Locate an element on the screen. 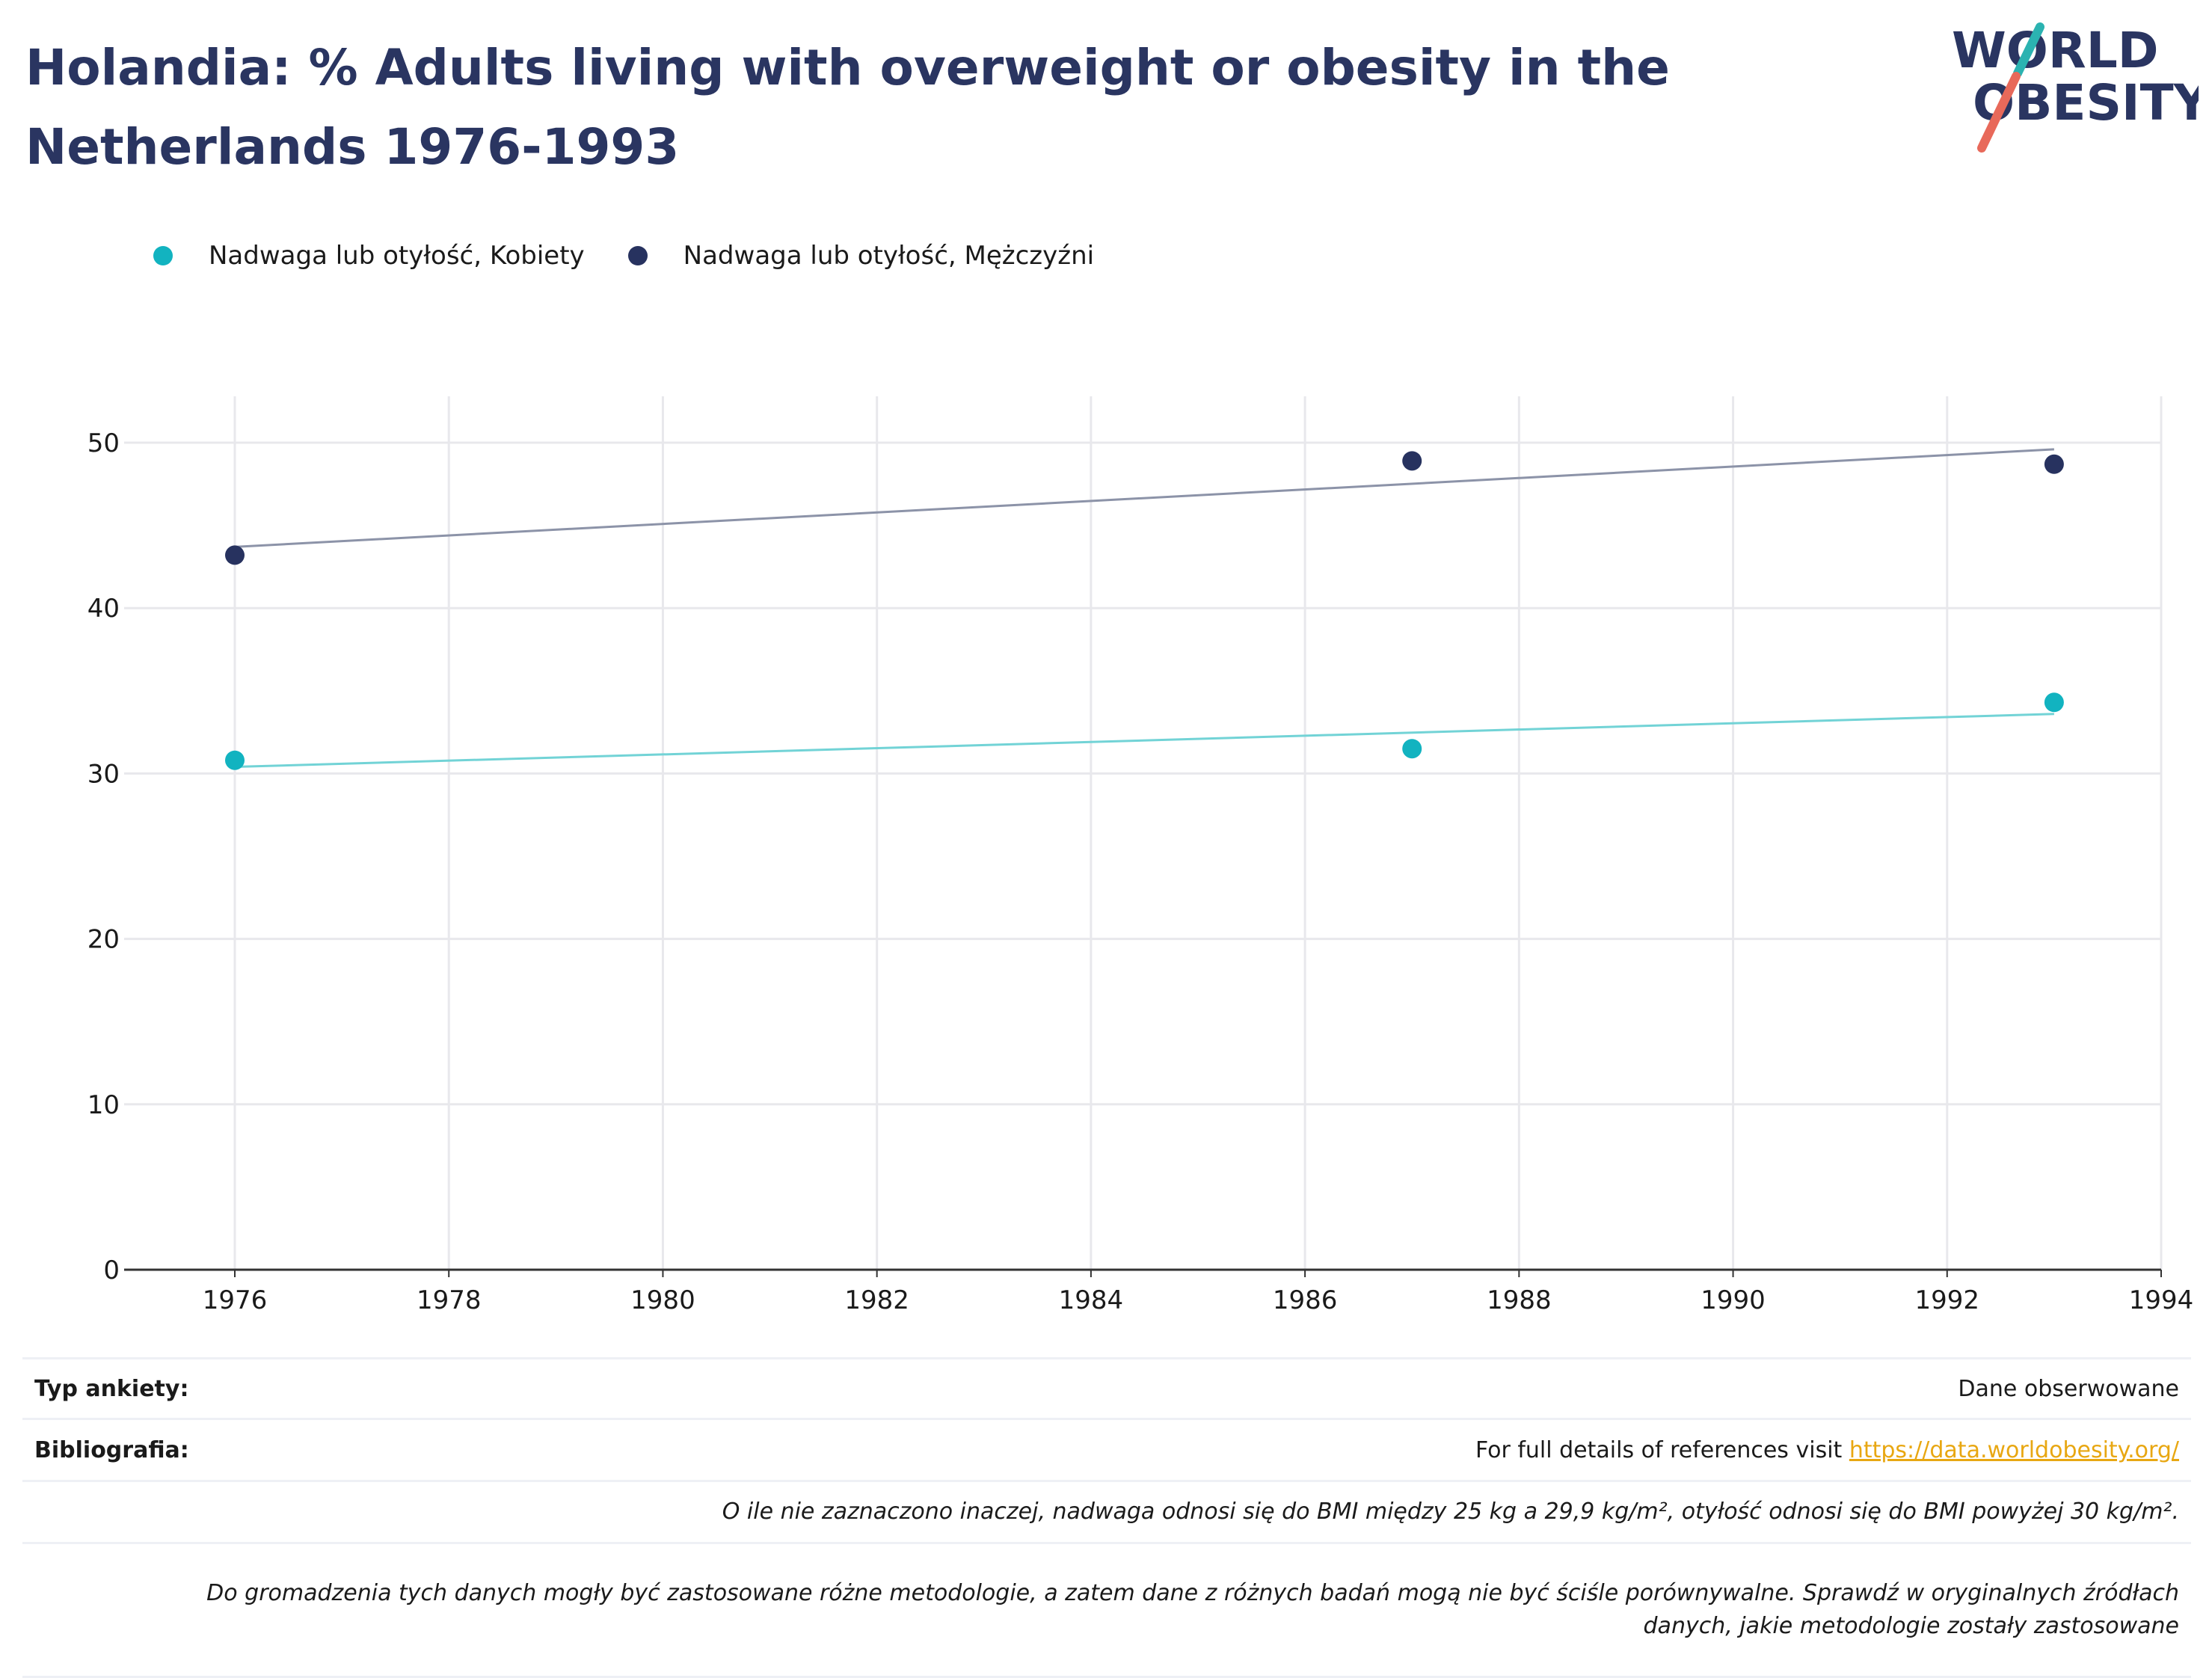 This screenshot has height=1678, width=2212. point-men-1976 is located at coordinates (235, 555).